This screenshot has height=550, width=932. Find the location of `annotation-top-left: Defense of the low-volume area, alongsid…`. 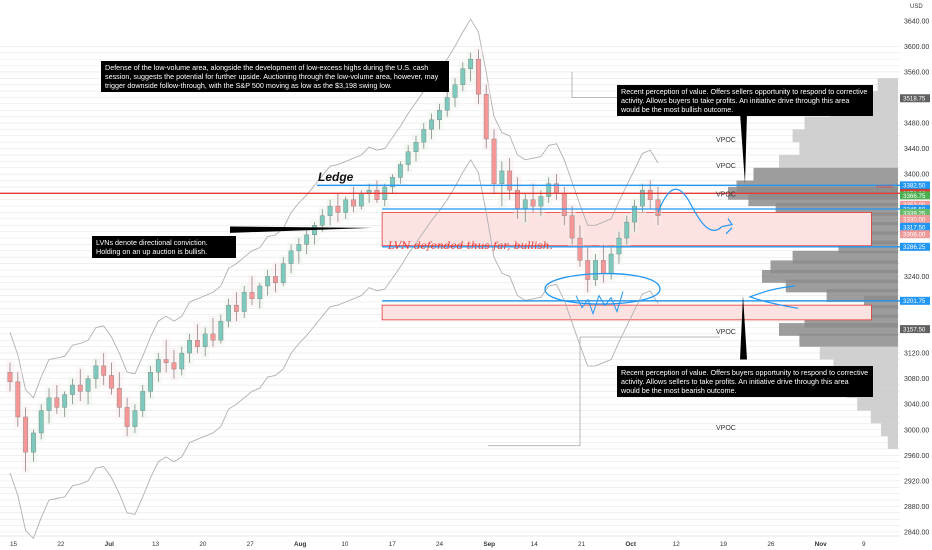

annotation-top-left: Defense of the low-volume area, alongsid… is located at coordinates (275, 76).